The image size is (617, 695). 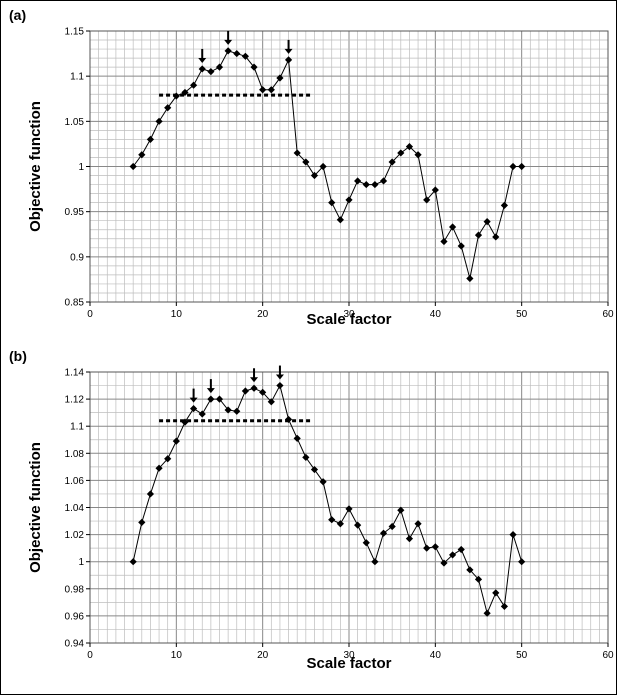 I want to click on y-tick-label: 0.95, so click(x=75, y=212).